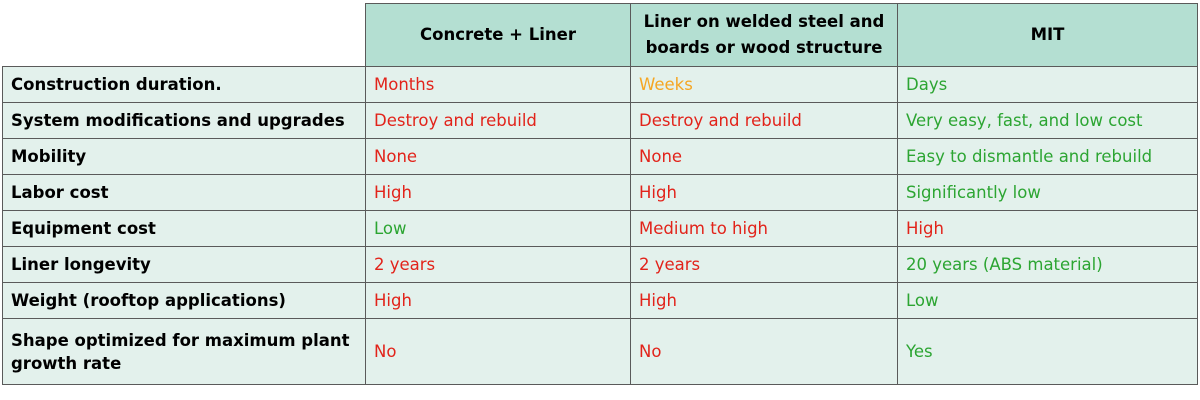 The image size is (1200, 400). What do you see at coordinates (764, 84) in the screenshot?
I see `table-cell: Weeks` at bounding box center [764, 84].